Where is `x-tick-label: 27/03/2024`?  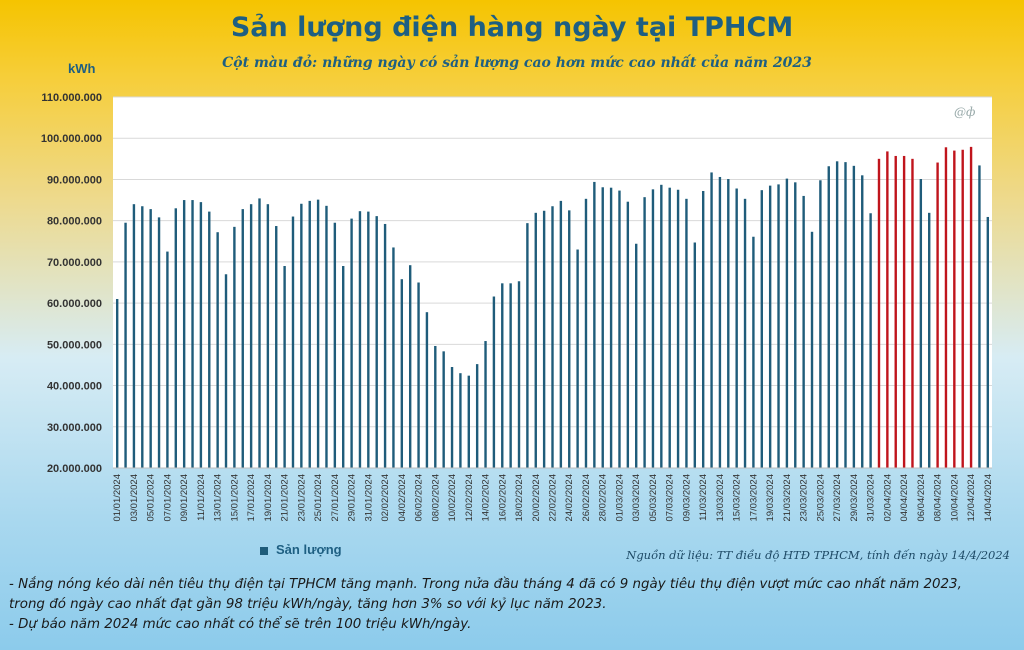
x-tick-label: 27/03/2024 is located at coordinates (837, 498).